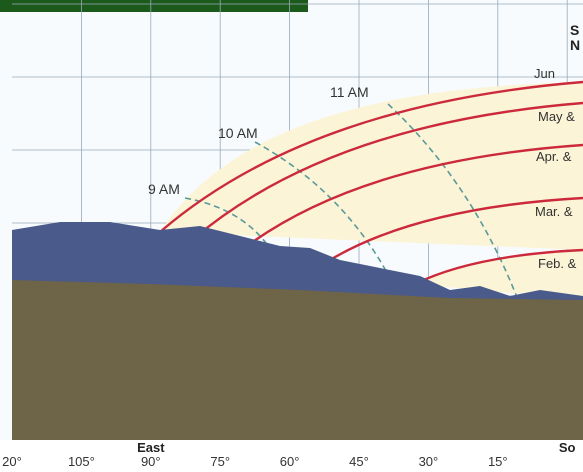  Describe the element at coordinates (12, 461) in the screenshot. I see `x-tick-label: 20°` at that location.